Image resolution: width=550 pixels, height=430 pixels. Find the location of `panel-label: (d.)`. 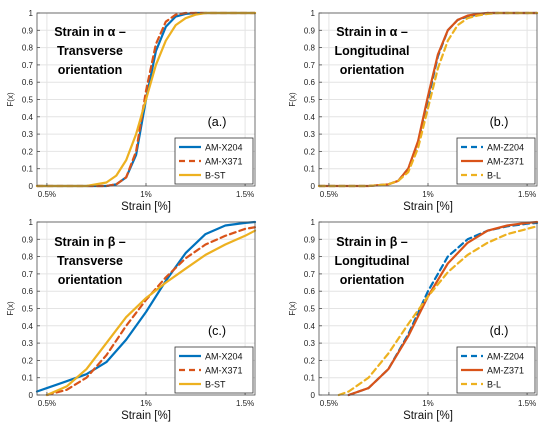

panel-label: (d.) is located at coordinates (499, 331).